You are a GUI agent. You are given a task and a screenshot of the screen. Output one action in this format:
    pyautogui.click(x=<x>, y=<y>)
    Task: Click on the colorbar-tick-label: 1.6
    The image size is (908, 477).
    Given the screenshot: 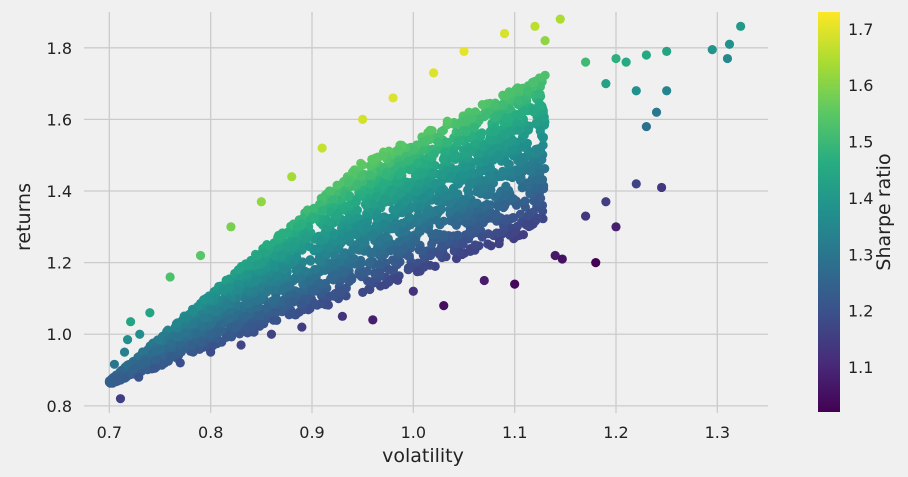 What is the action you would take?
    pyautogui.click(x=860, y=85)
    